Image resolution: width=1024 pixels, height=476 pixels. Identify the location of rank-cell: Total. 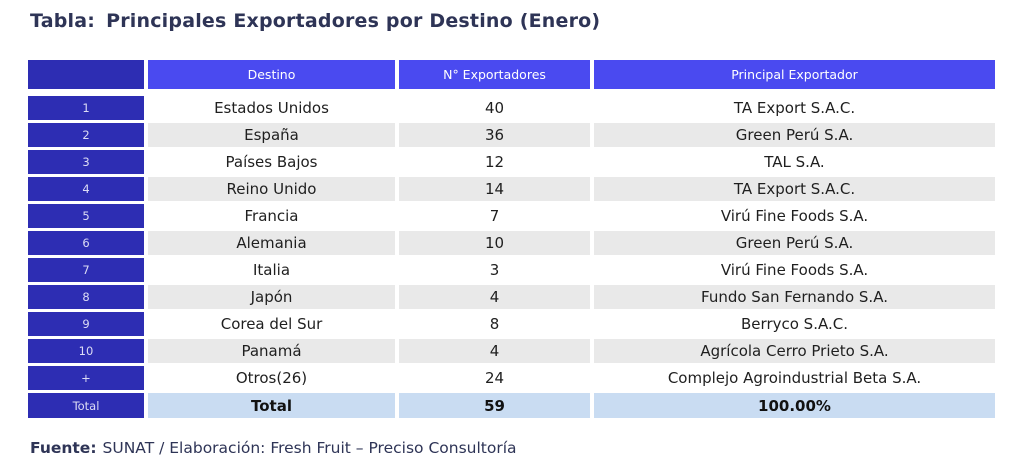
(86, 405).